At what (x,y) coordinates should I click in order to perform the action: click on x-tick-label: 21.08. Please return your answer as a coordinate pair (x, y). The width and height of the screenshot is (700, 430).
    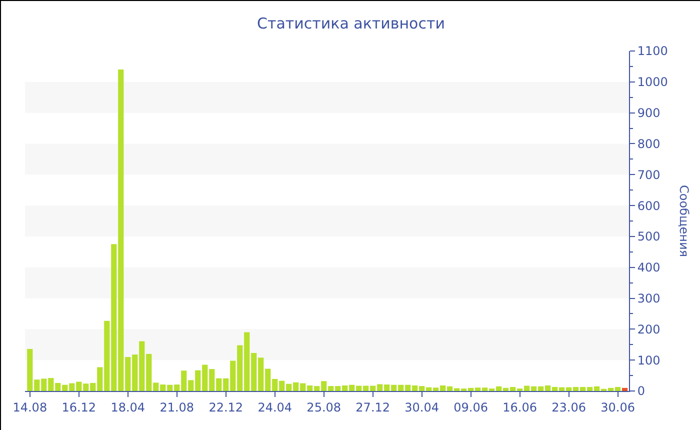
    Looking at the image, I should click on (177, 407).